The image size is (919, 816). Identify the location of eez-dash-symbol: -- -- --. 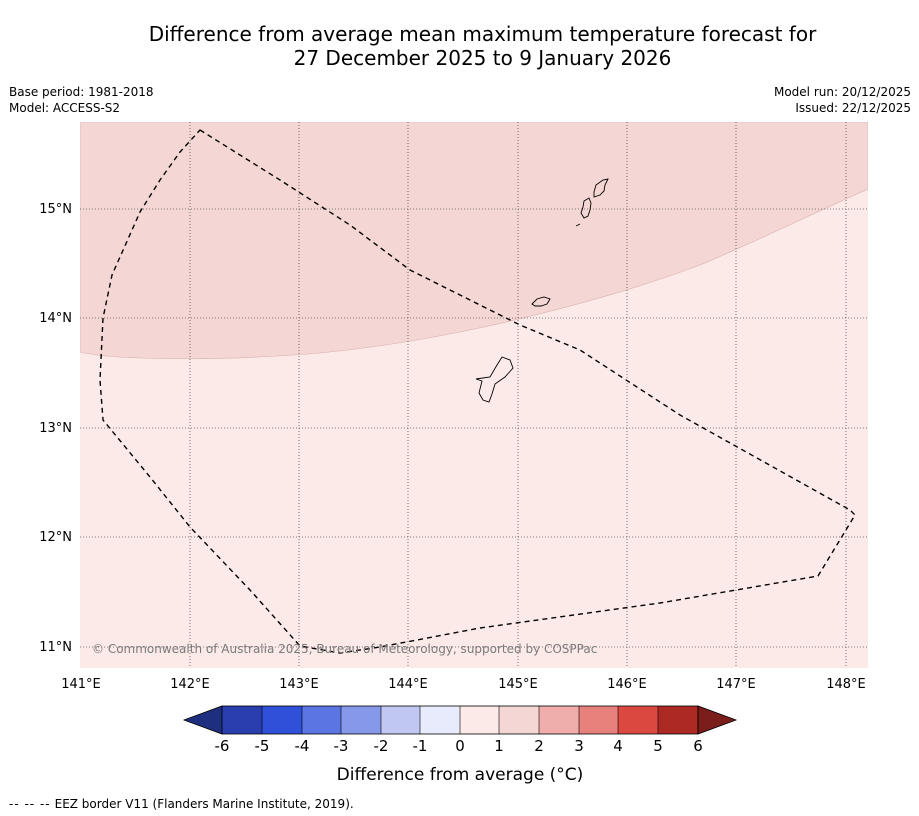
(30, 804).